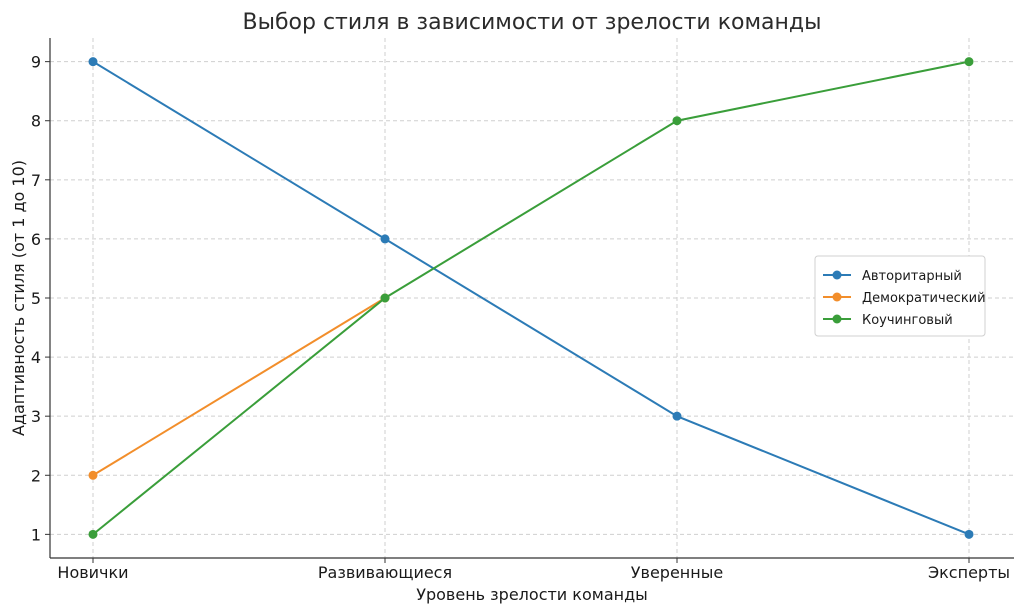 Image resolution: width=1024 pixels, height=614 pixels. Describe the element at coordinates (677, 572) in the screenshot. I see `x-tick-label: Уверенные` at that location.